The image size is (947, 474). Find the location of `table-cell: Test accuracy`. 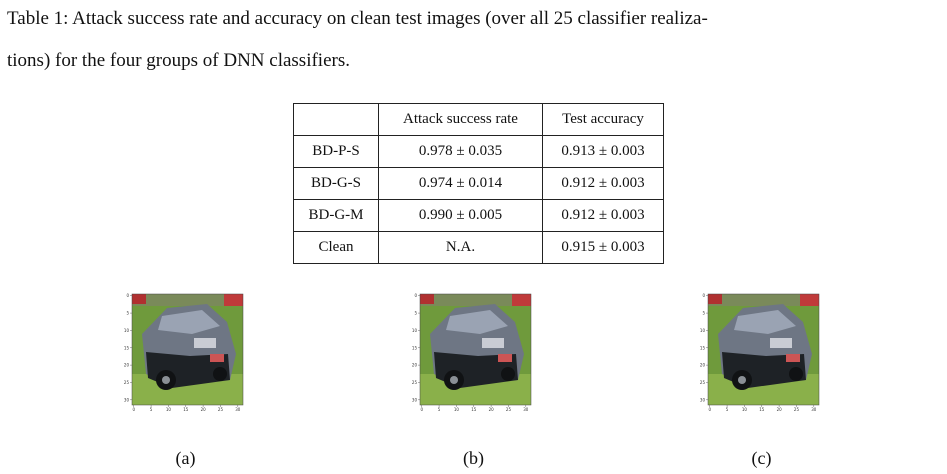

table-cell: Test accuracy is located at coordinates (603, 119).